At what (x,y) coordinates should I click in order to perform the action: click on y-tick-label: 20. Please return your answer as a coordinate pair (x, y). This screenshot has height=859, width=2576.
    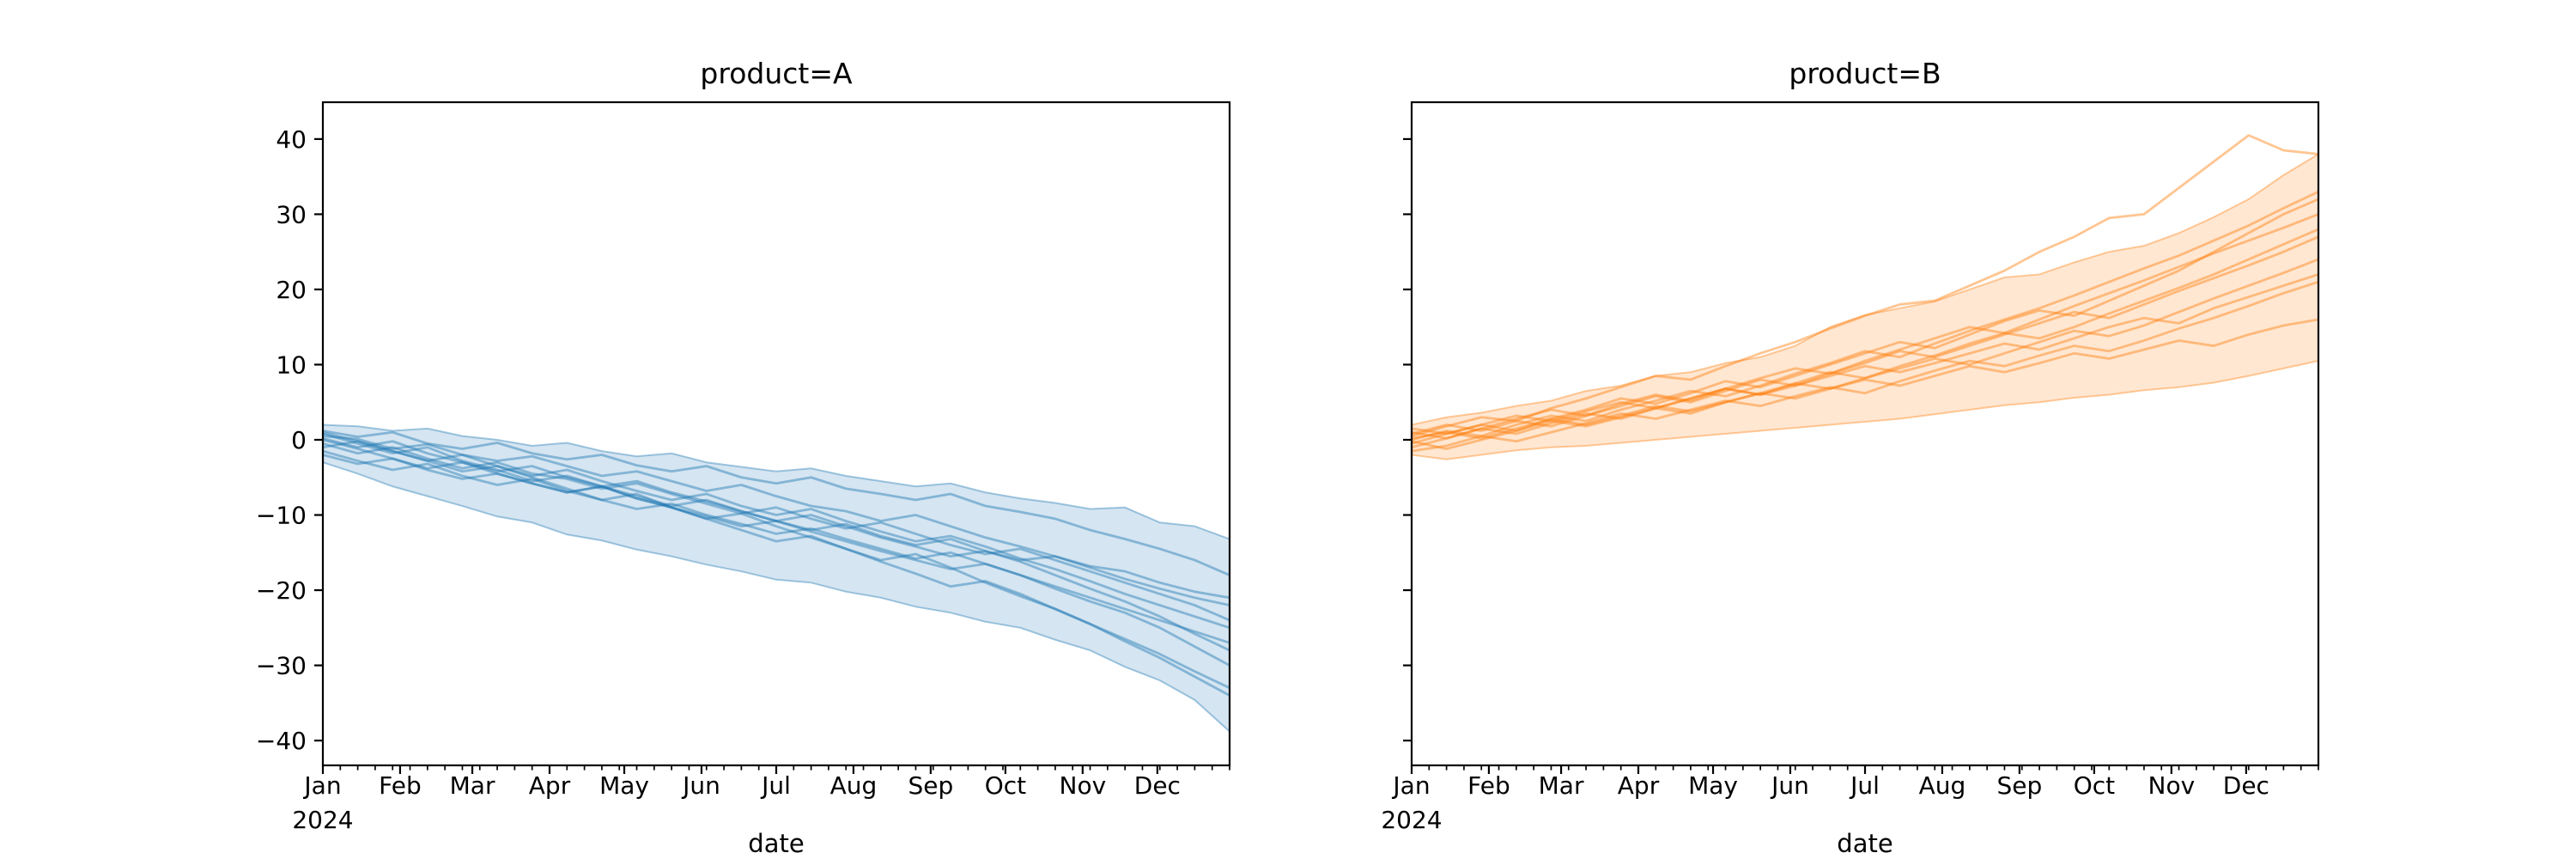
    Looking at the image, I should click on (291, 290).